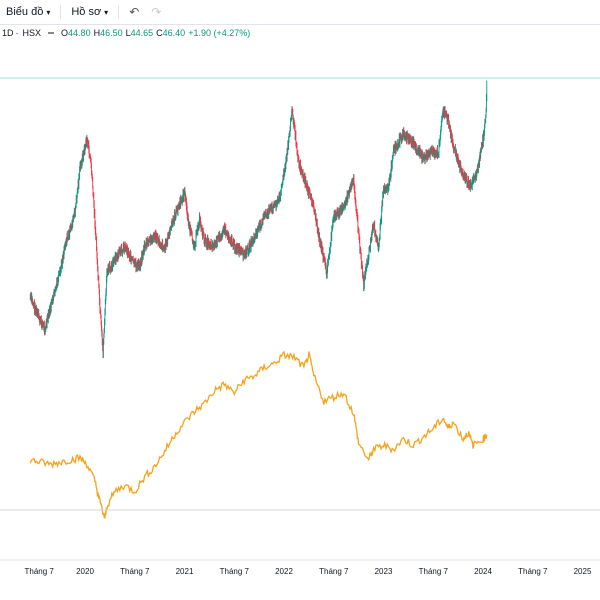 The width and height of the screenshot is (600, 600). What do you see at coordinates (219, 33) in the screenshot?
I see `change-value: +1.90 (+4.27%)` at bounding box center [219, 33].